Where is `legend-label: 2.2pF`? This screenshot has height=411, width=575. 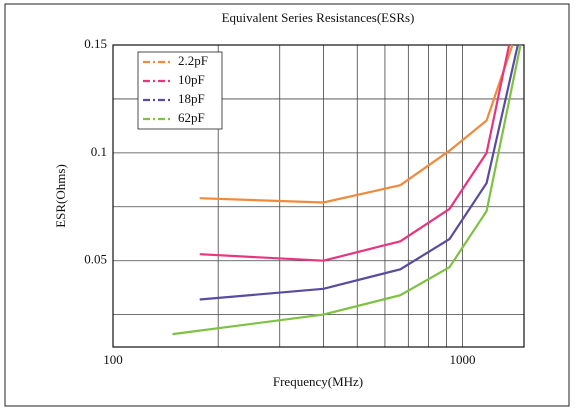 legend-label: 2.2pF is located at coordinates (193, 60).